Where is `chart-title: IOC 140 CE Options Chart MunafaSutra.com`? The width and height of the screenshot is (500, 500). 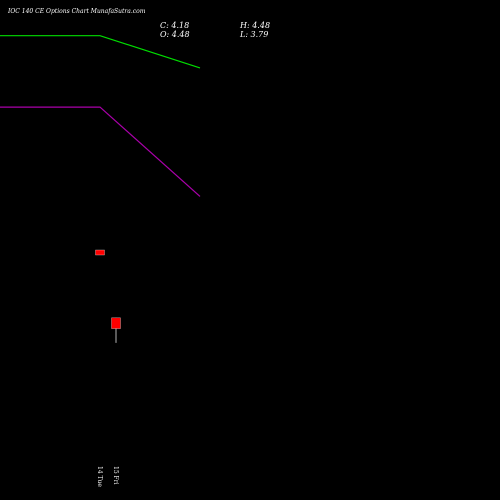
chart-title: IOC 140 CE Options Chart MunafaSutra.com is located at coordinates (77, 11).